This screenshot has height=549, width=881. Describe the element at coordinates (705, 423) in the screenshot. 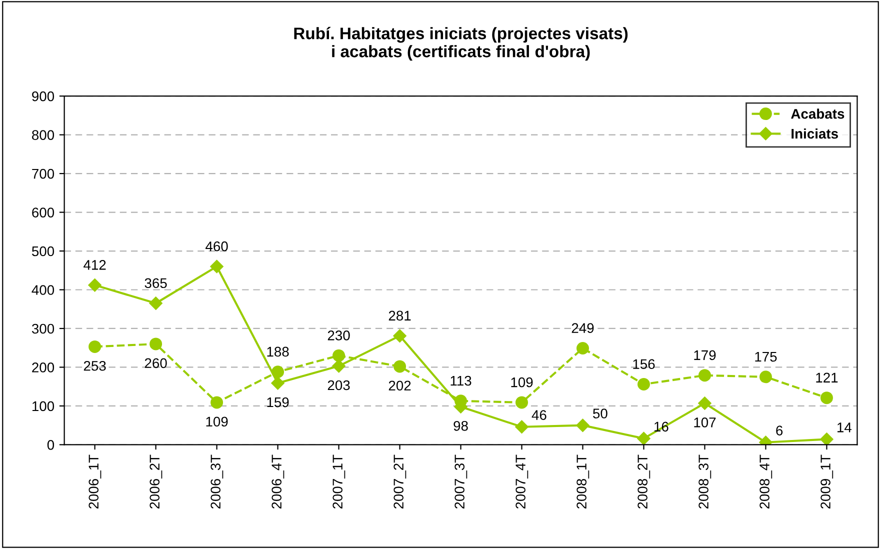

I see `data-label: 107` at that location.